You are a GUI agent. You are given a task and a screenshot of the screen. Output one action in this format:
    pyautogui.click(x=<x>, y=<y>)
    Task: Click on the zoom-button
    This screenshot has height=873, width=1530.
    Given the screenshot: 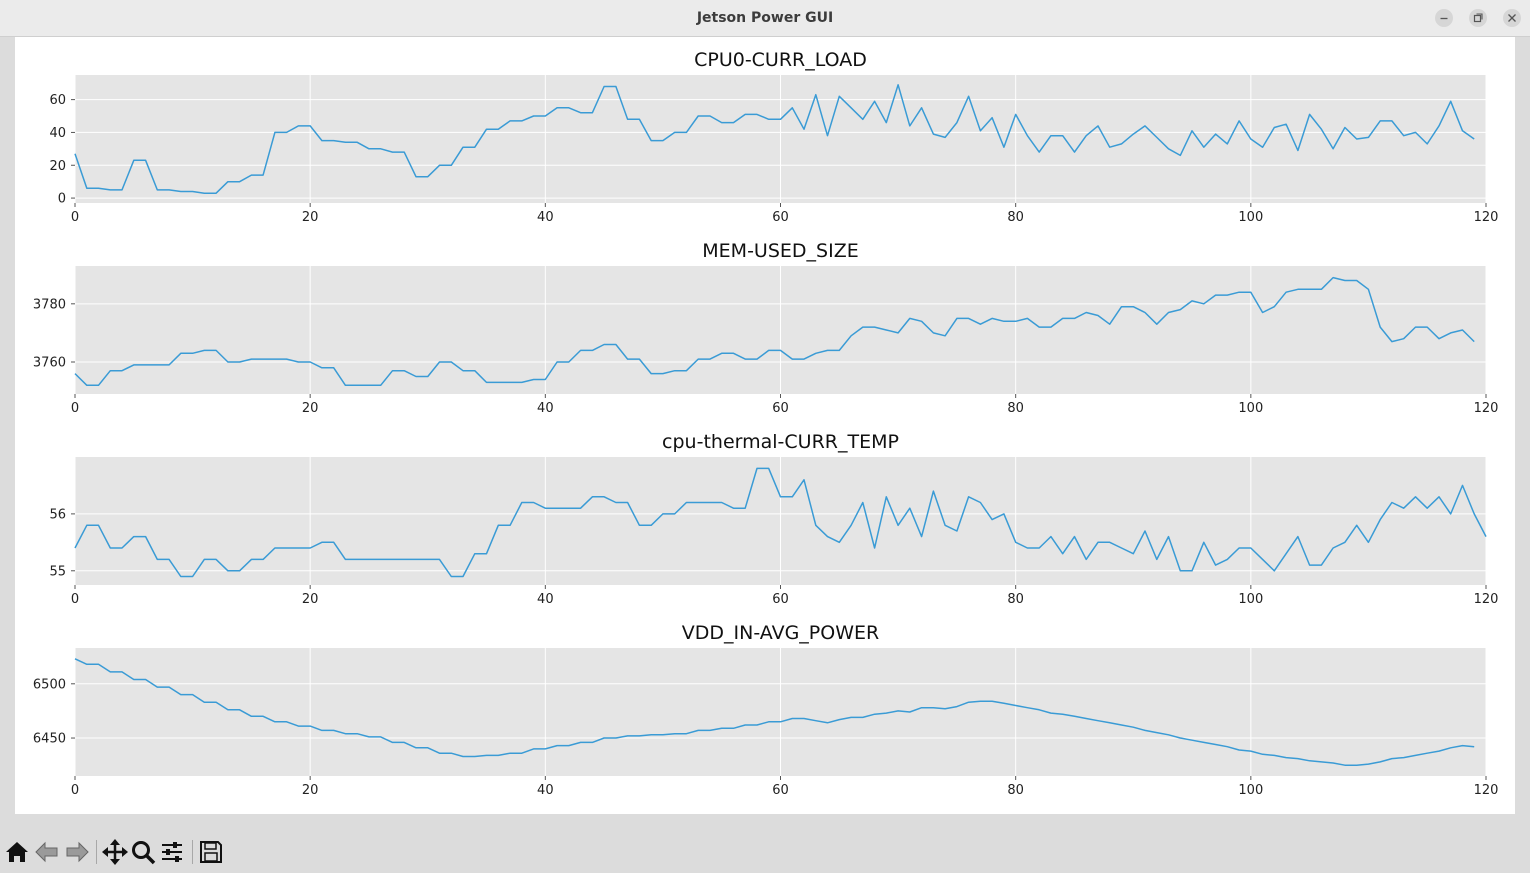 What is the action you would take?
    pyautogui.click(x=143, y=852)
    